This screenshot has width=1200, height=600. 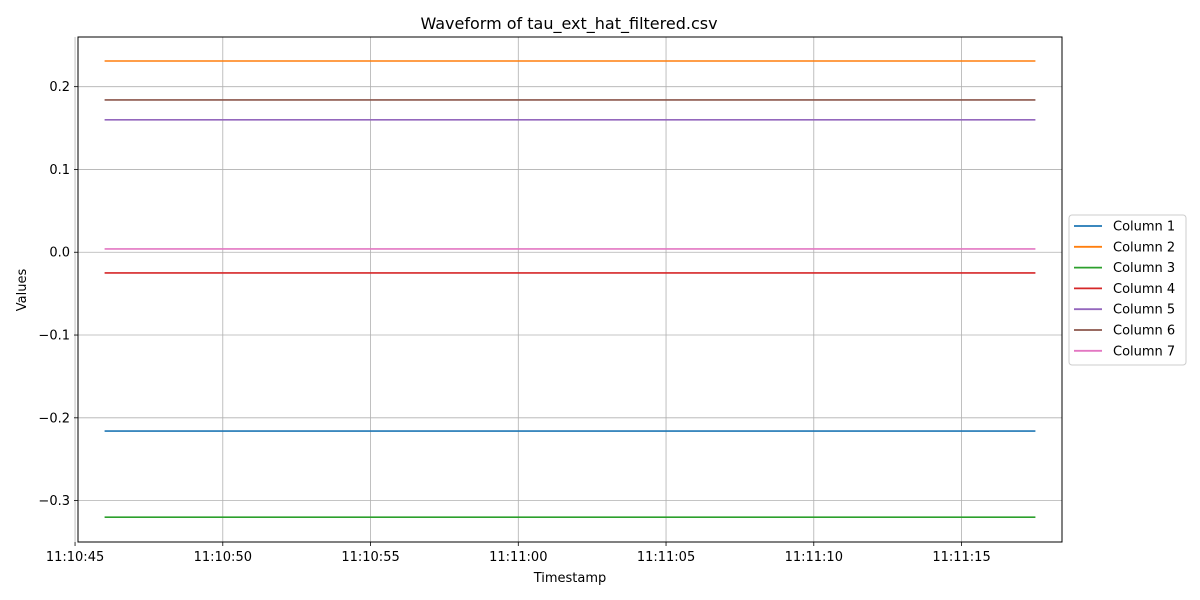 What do you see at coordinates (1144, 227) in the screenshot?
I see `legend-label-column-1: Column 1` at bounding box center [1144, 227].